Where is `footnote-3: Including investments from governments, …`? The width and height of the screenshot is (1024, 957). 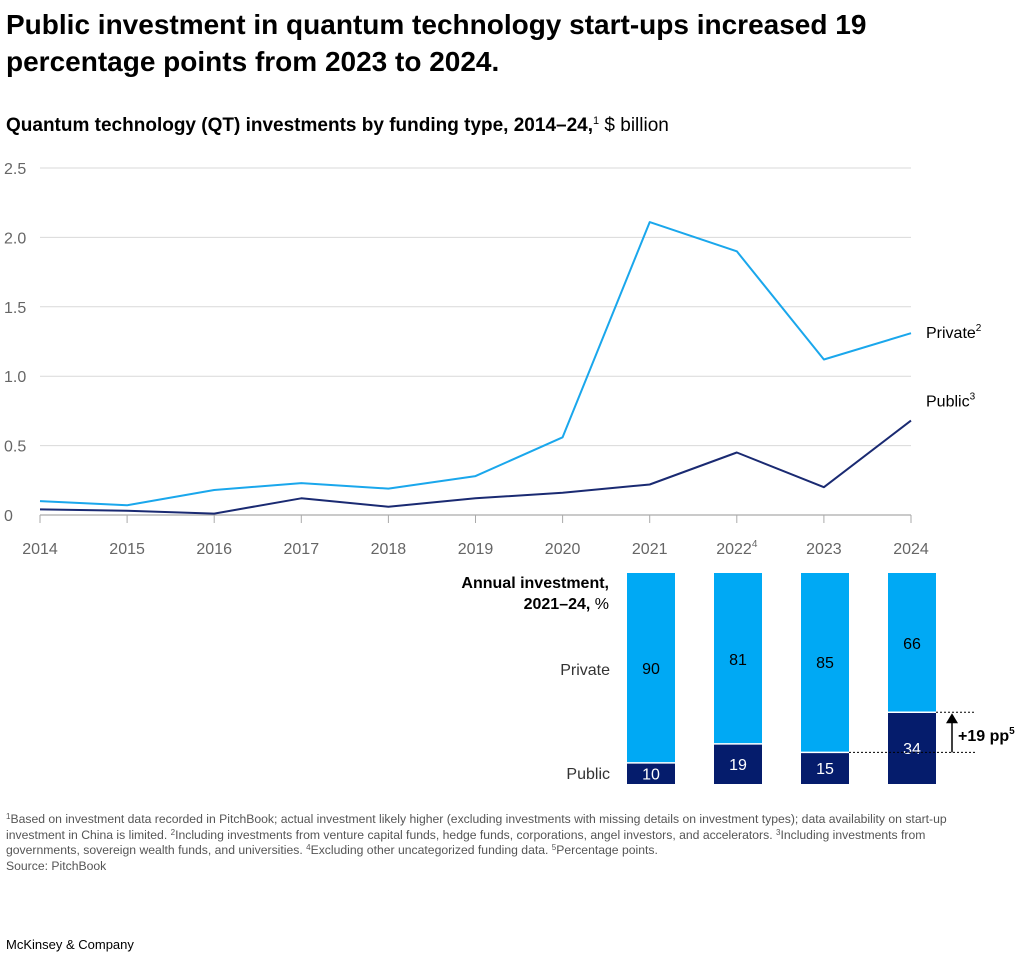 footnote-3: Including investments from governments, … is located at coordinates (466, 842).